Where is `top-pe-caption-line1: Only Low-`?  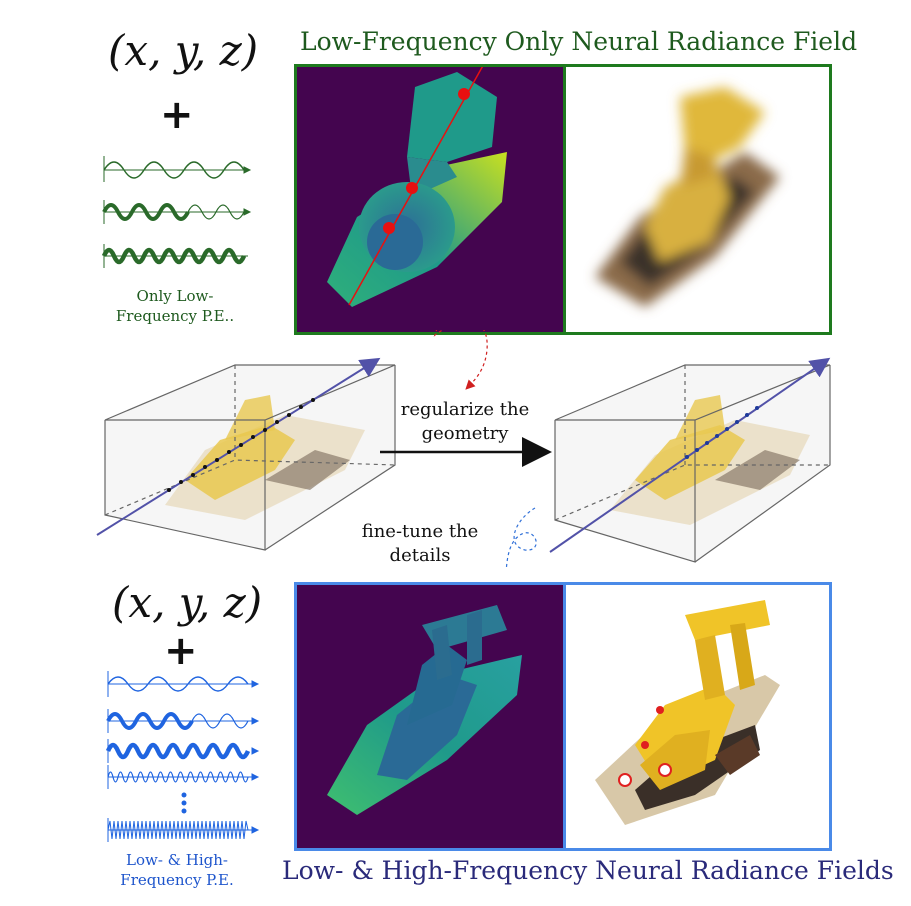 top-pe-caption-line1: Only Low- is located at coordinates (175, 296).